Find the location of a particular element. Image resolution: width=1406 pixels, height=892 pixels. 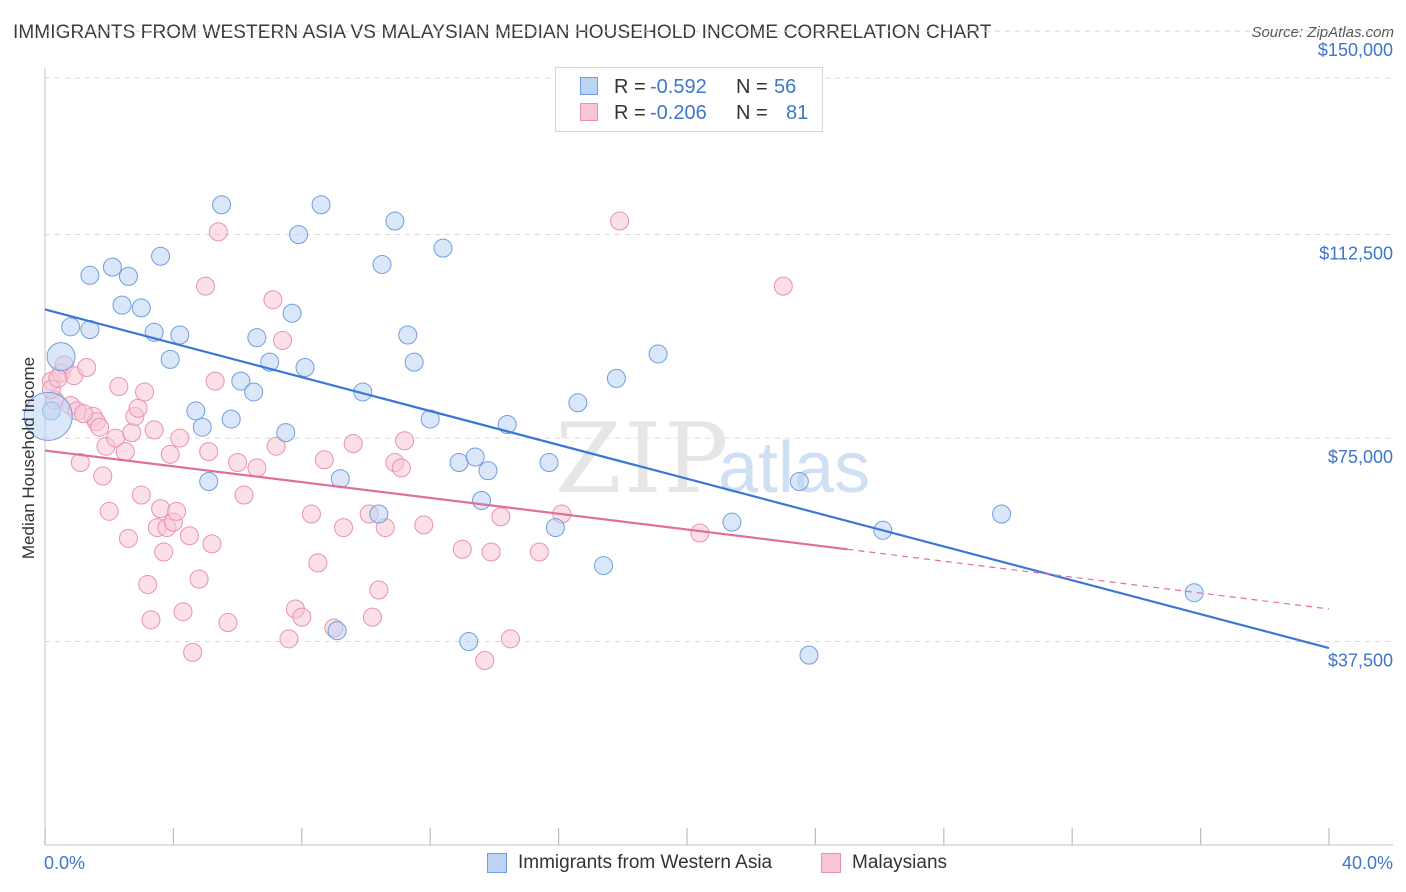

legend-swatch-blue is located at coordinates (589, 86).